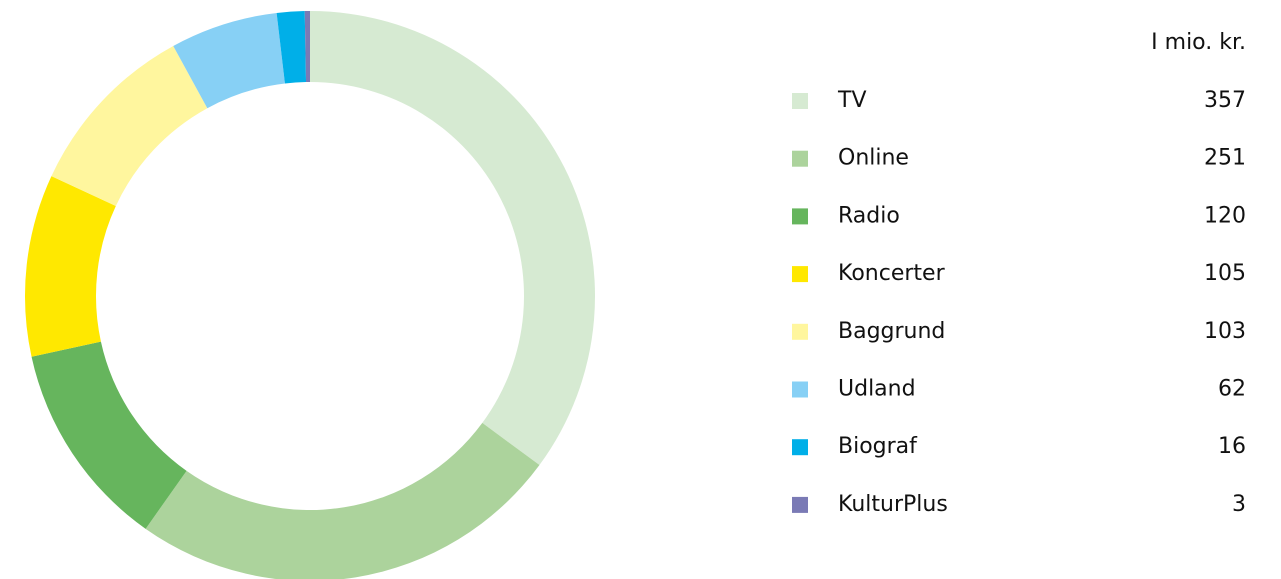  What do you see at coordinates (1225, 158) in the screenshot?
I see `legend-value: 251` at bounding box center [1225, 158].